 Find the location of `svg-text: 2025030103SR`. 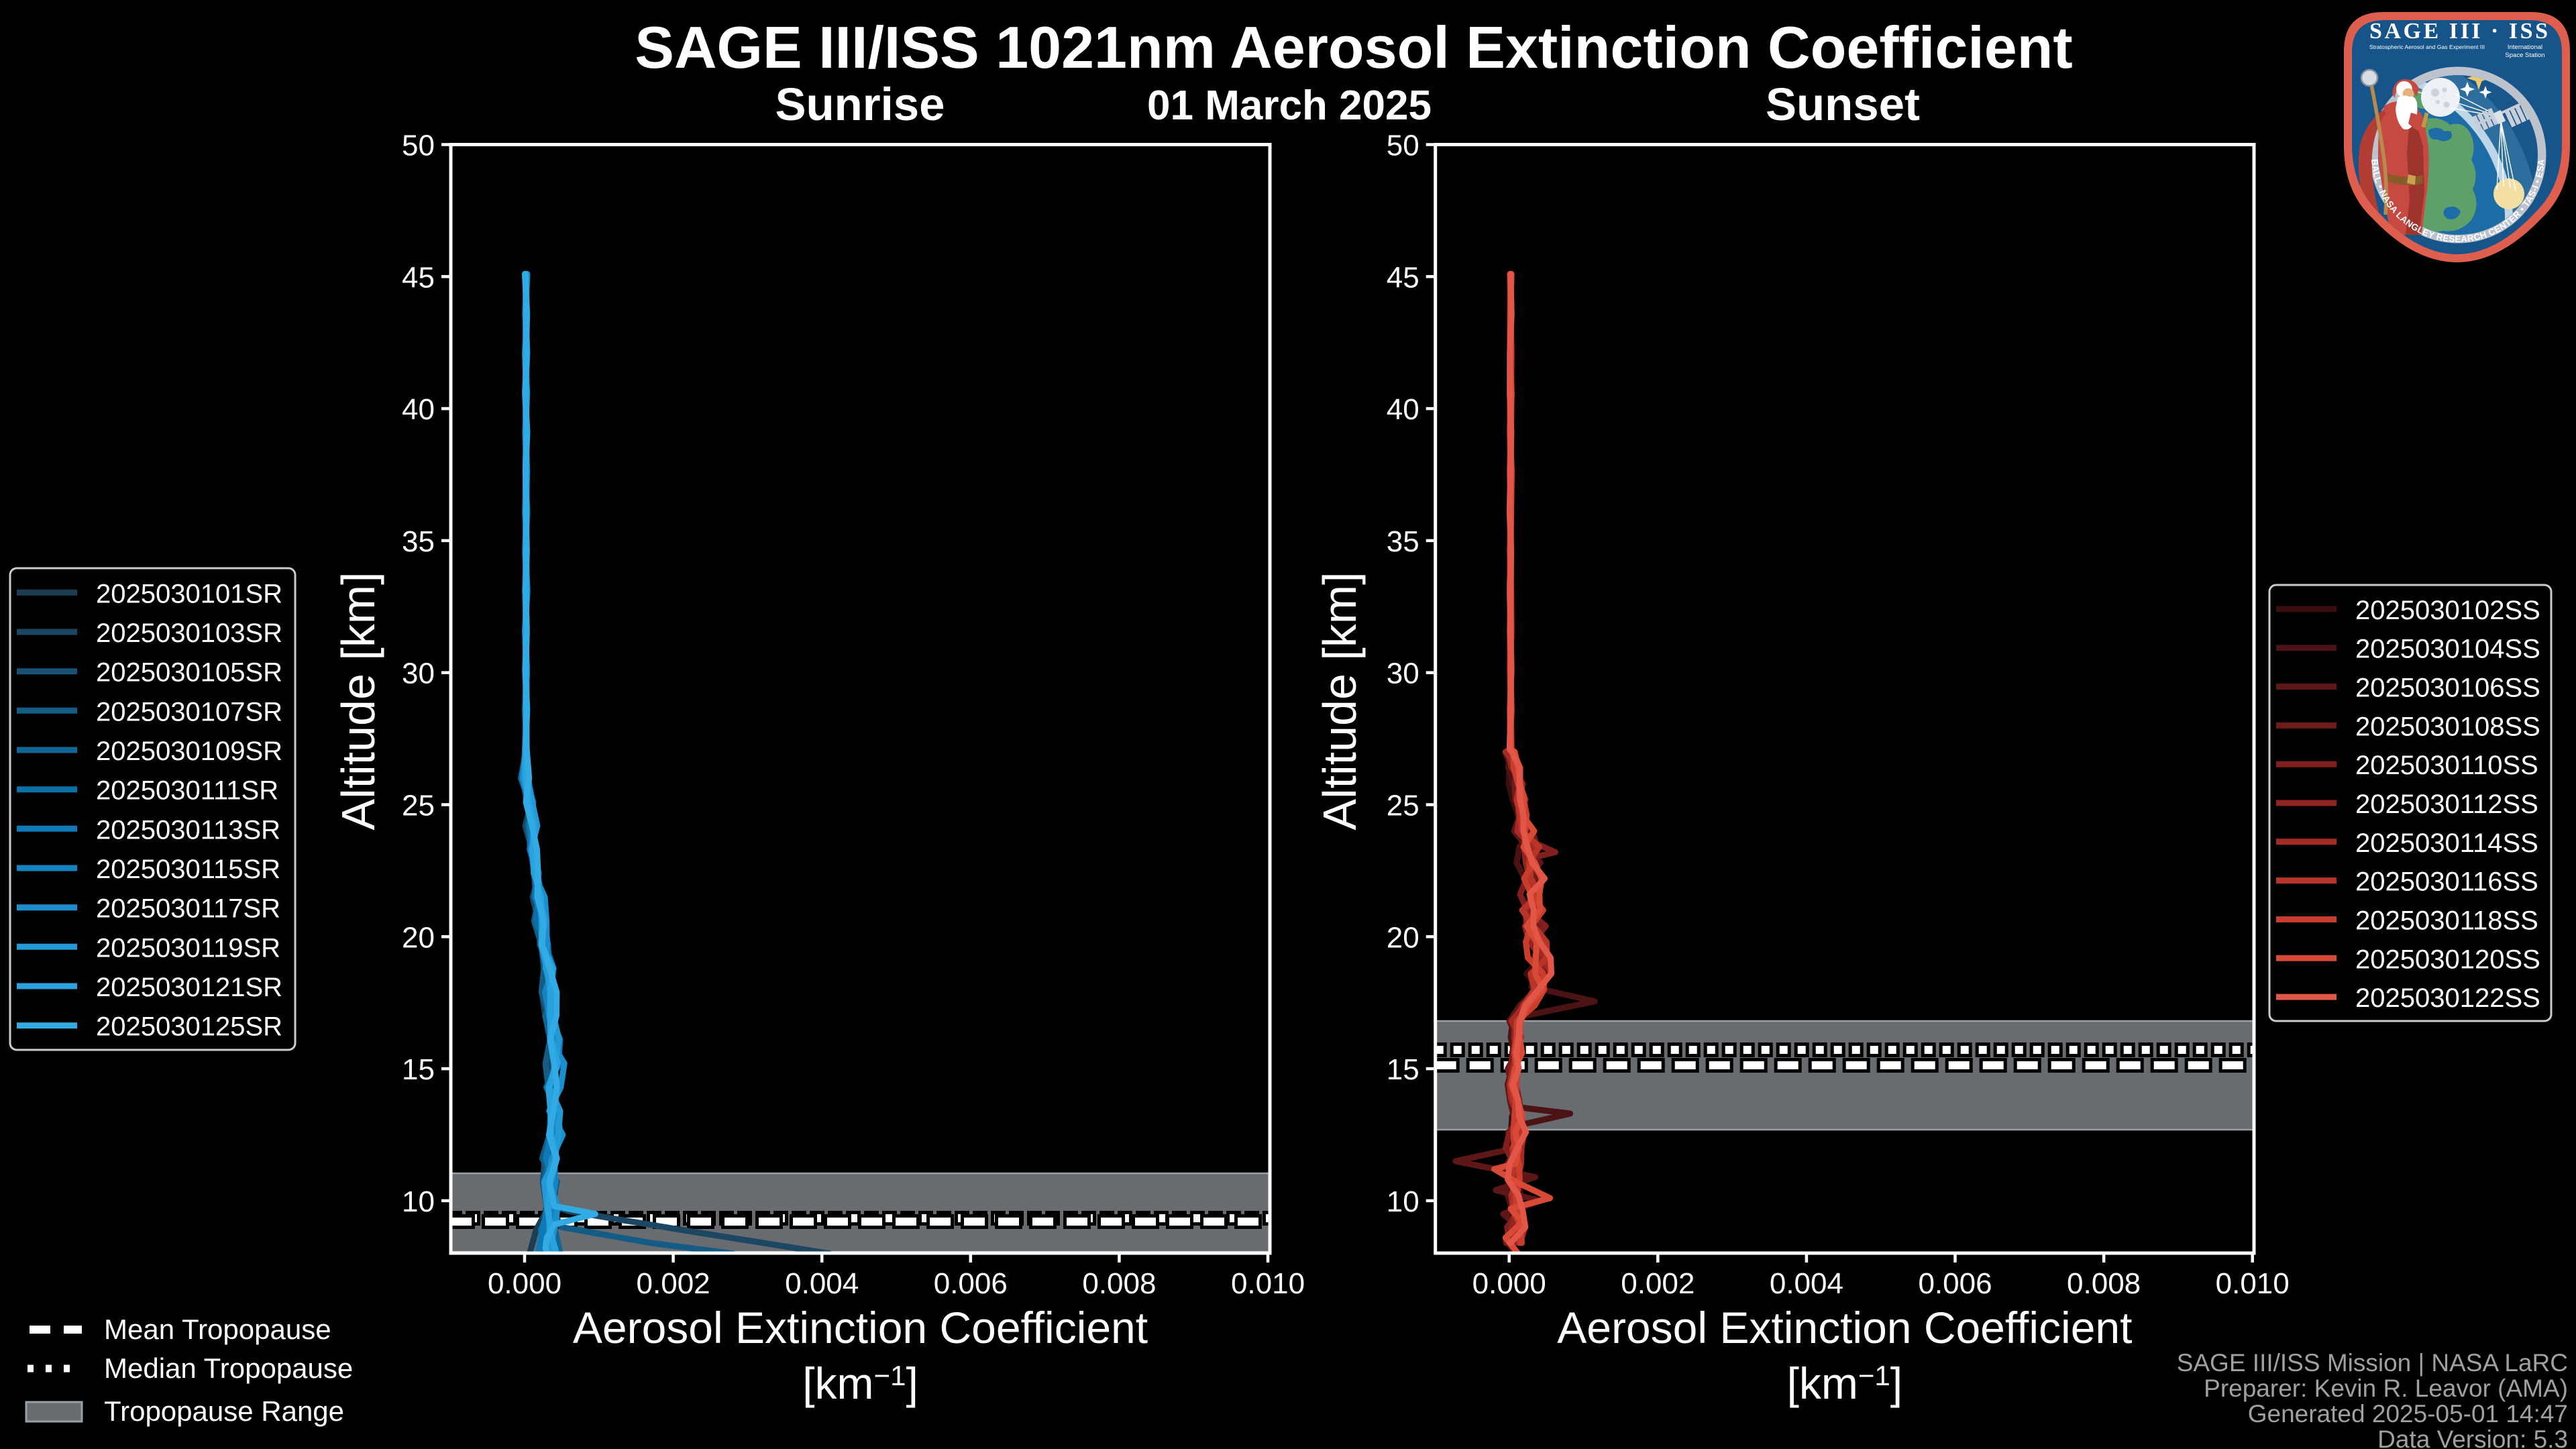

svg-text: 2025030103SR is located at coordinates (189, 633).